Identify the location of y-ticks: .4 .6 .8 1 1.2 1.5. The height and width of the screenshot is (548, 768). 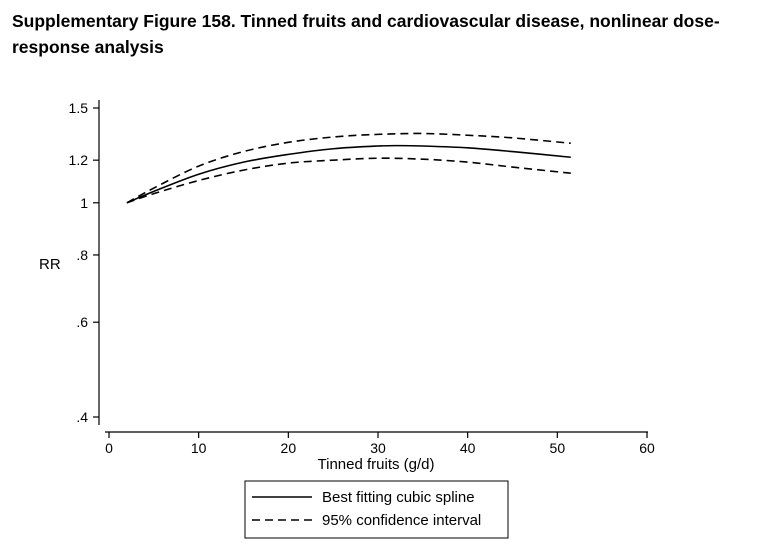
(84, 262).